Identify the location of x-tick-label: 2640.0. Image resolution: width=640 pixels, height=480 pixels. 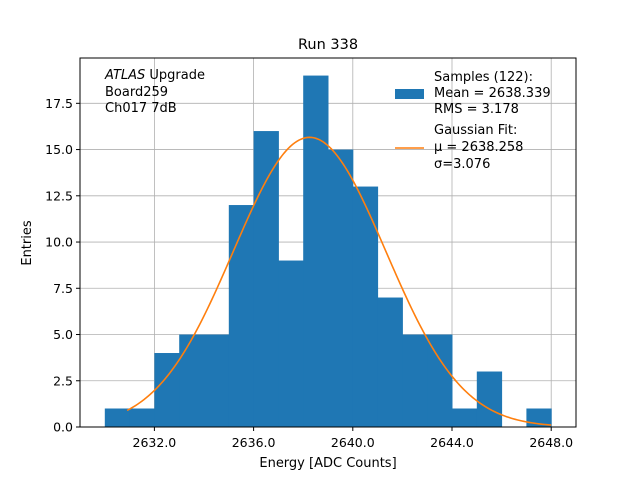
(353, 442).